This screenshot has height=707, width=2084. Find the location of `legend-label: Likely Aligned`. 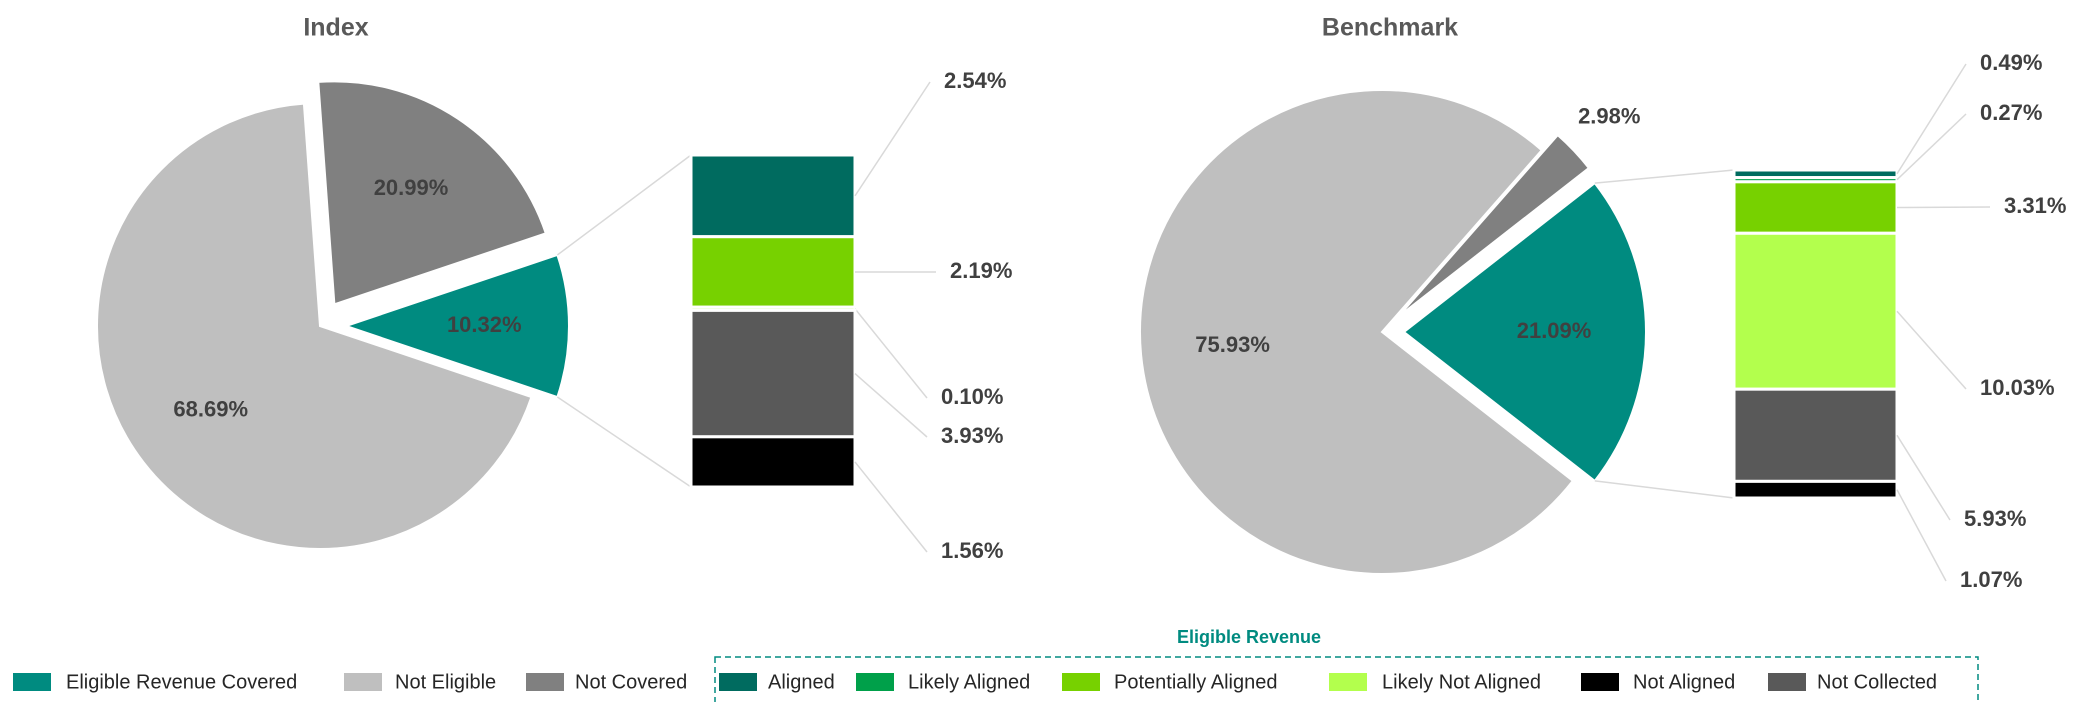

legend-label: Likely Aligned is located at coordinates (969, 682).